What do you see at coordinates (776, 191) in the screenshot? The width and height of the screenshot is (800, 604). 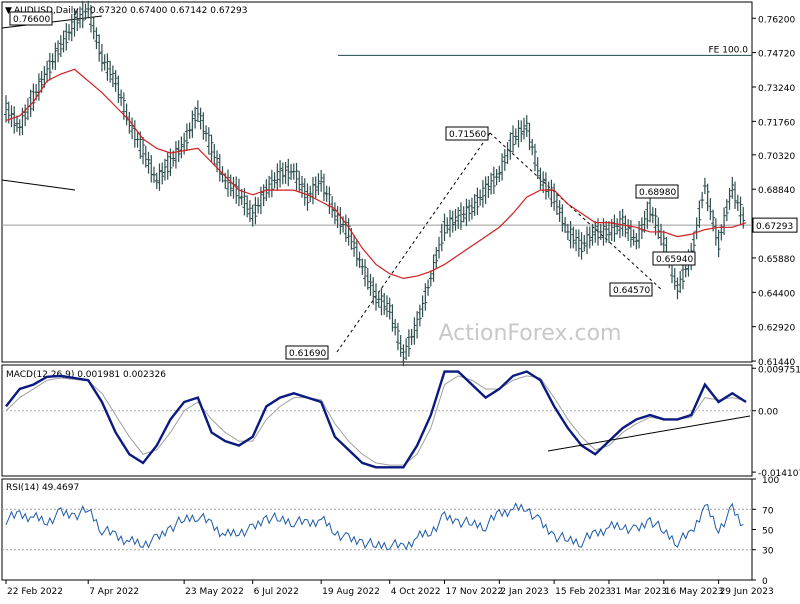 I see `price-tick-label: 0.68840` at bounding box center [776, 191].